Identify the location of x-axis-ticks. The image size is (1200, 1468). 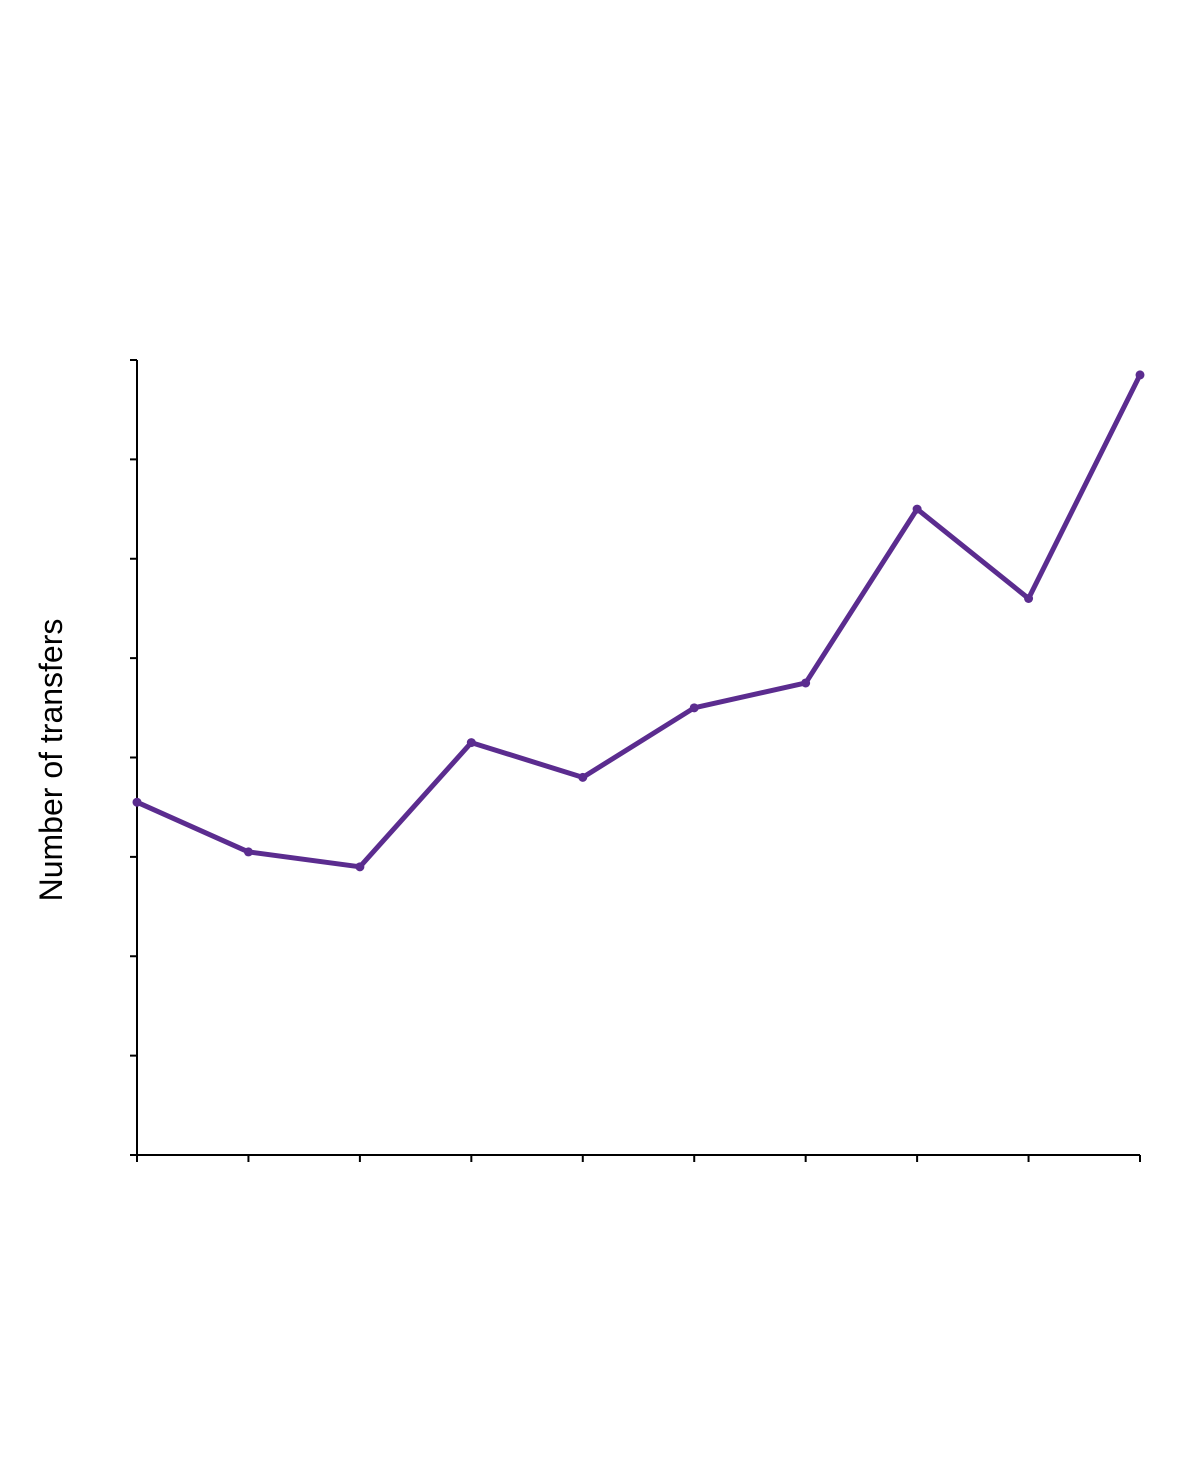
(638, 1158).